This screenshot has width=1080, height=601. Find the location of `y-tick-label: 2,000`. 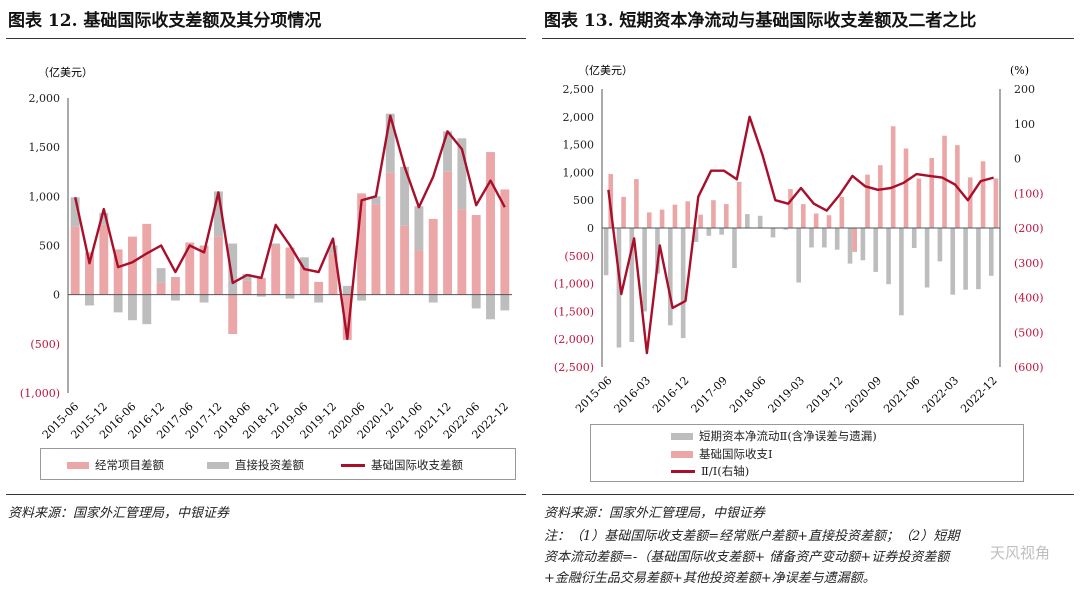

y-tick-label: 2,000 is located at coordinates (579, 117).